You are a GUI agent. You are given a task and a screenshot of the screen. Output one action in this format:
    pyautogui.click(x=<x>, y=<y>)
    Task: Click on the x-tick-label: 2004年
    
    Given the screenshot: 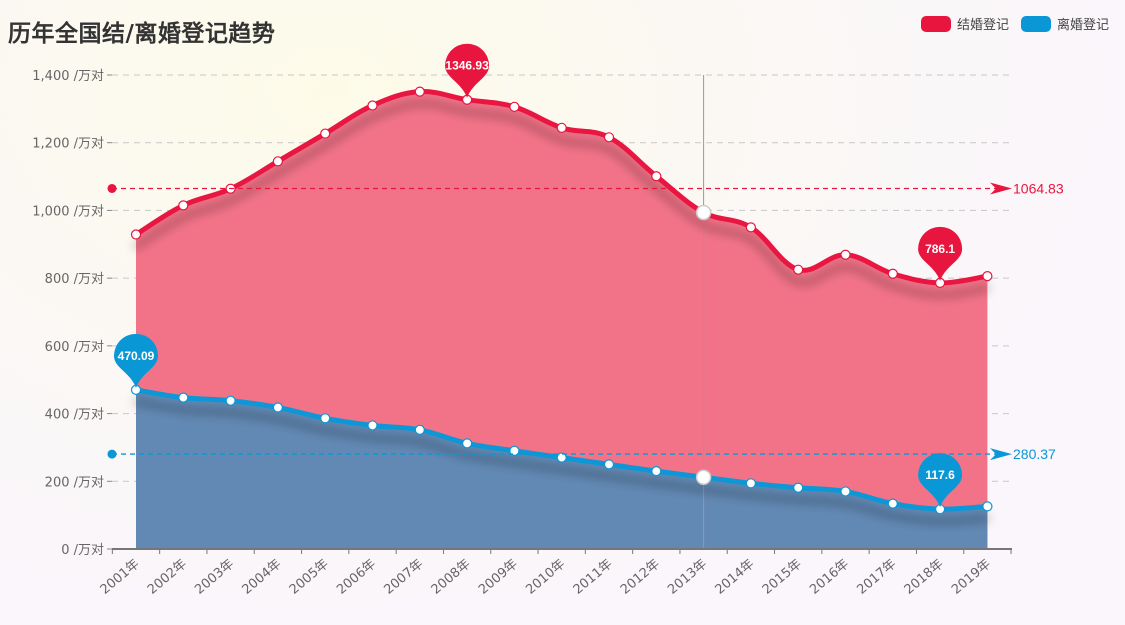 What is the action you would take?
    pyautogui.click(x=262, y=577)
    